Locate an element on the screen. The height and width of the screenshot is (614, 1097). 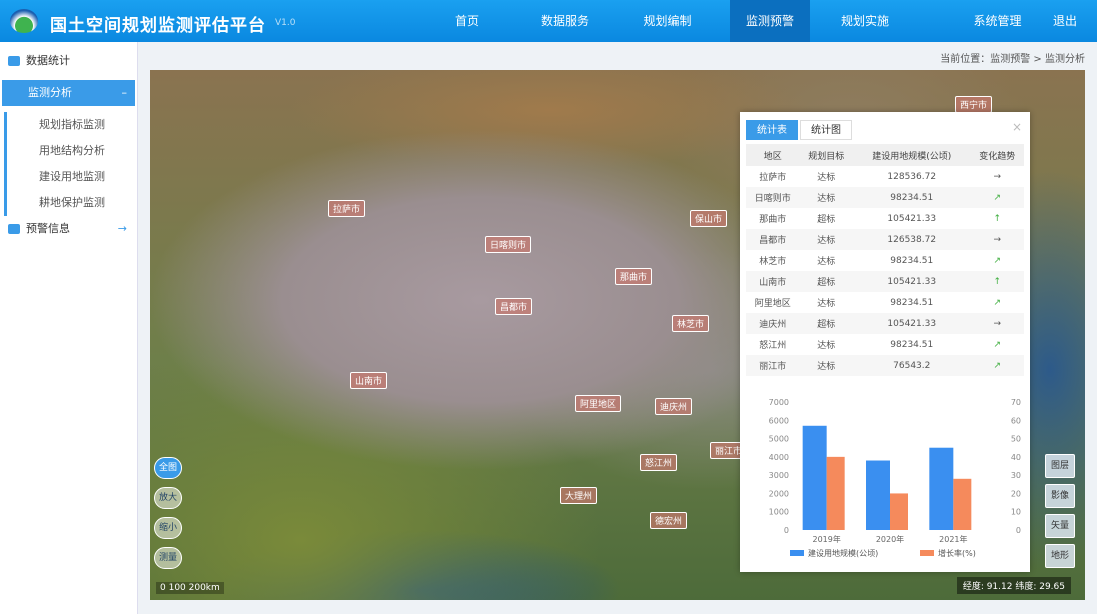
table-cell: 阿里地区 is located at coordinates (772, 304).